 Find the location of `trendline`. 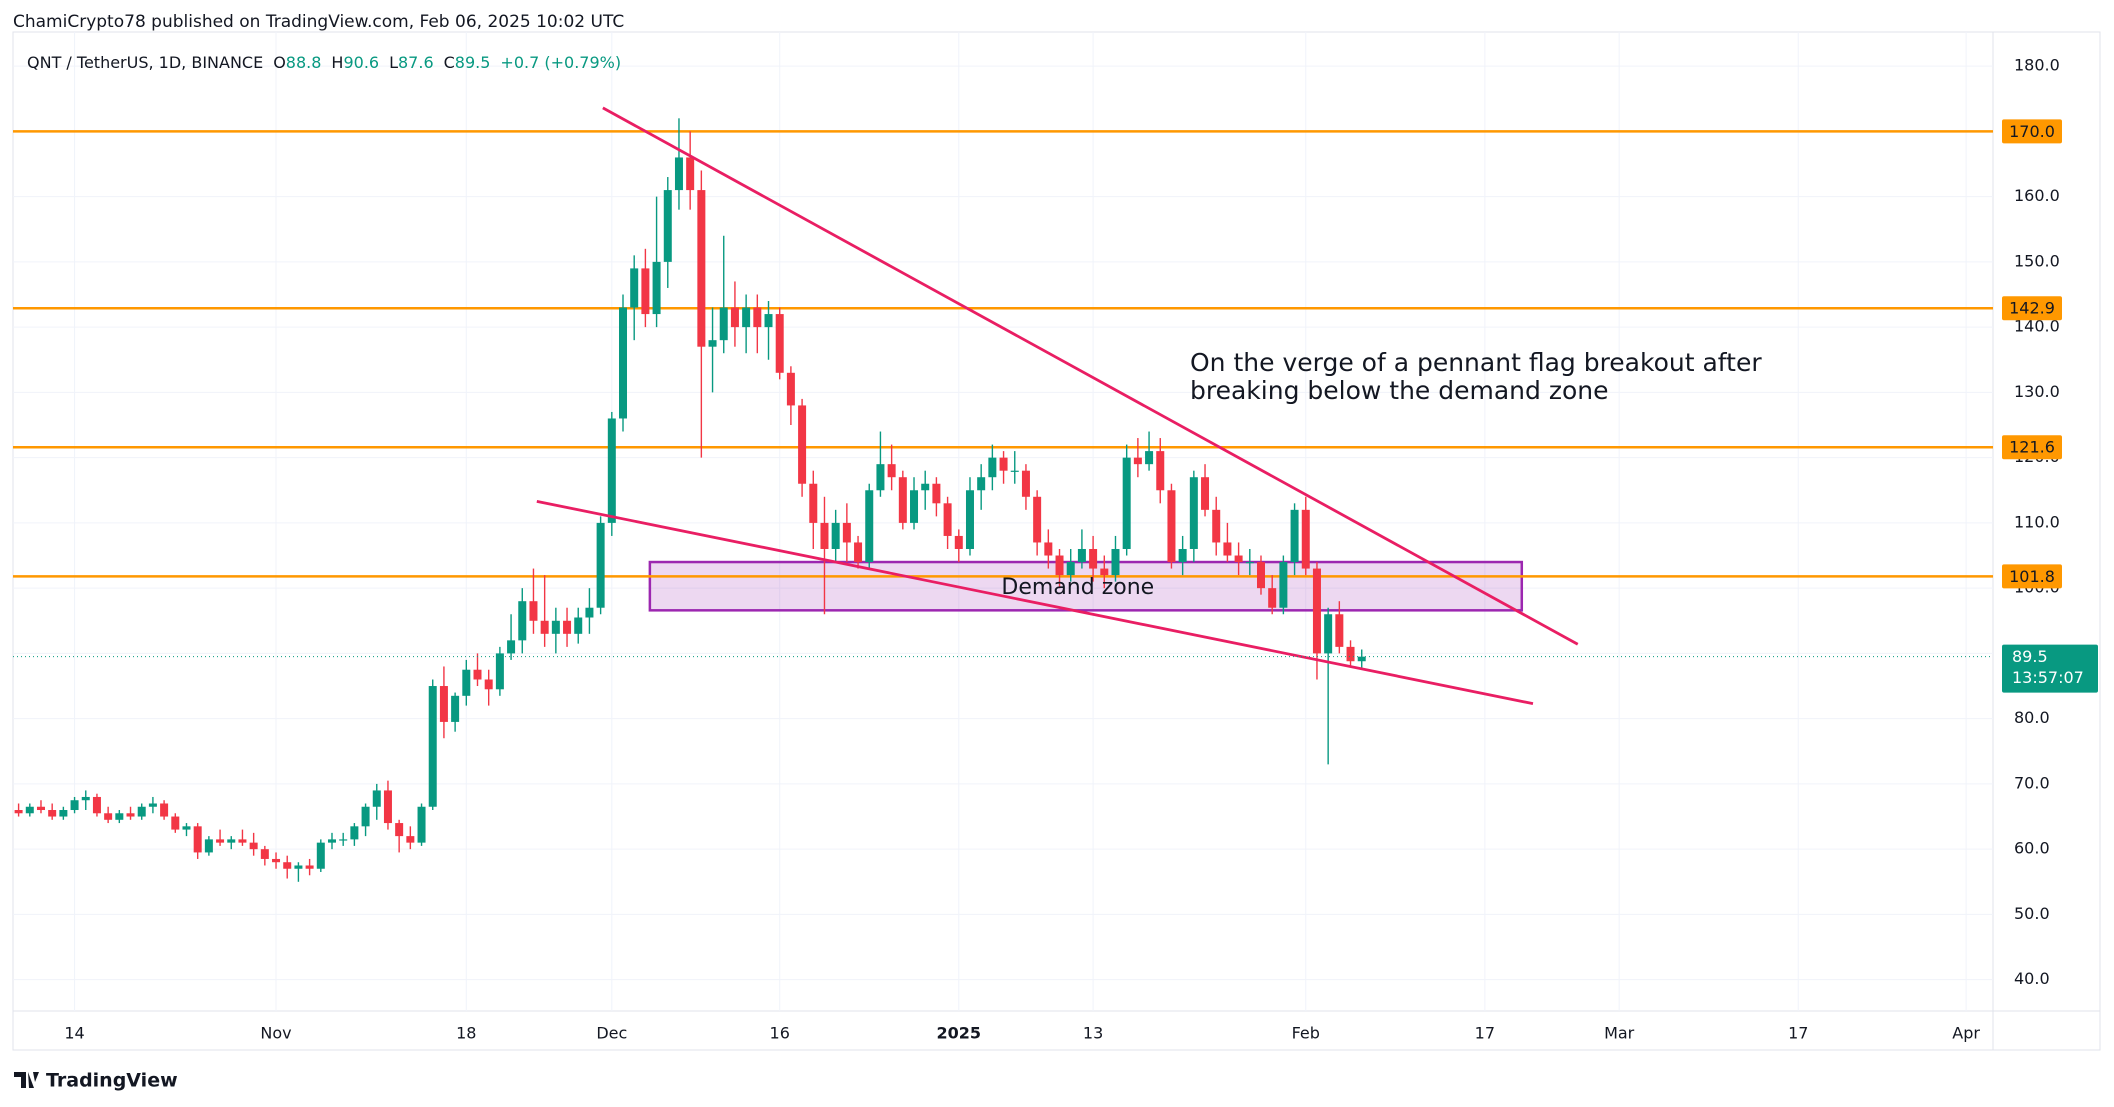

trendline is located at coordinates (1035, 602).